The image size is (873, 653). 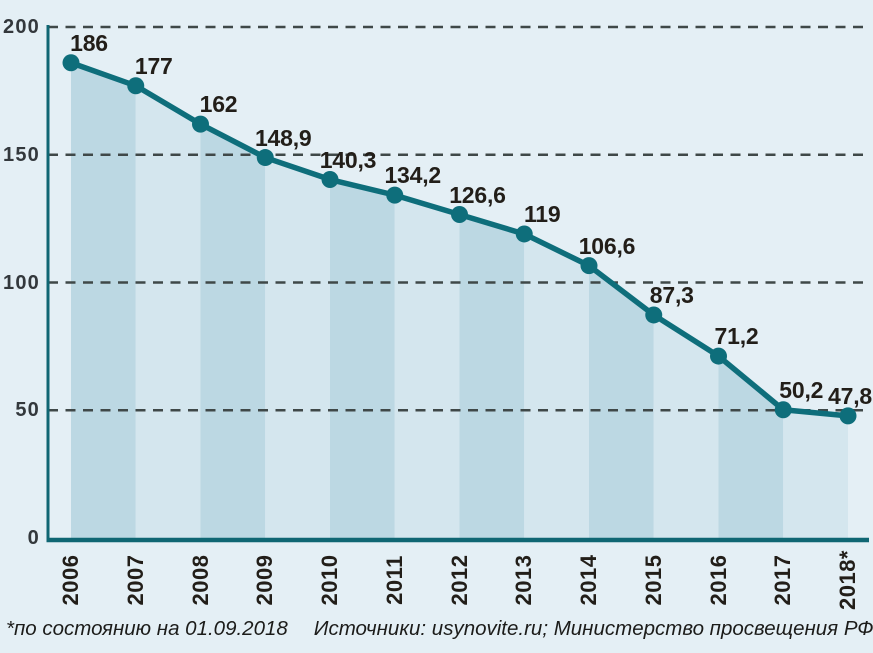 I want to click on data-point-value: 106,6, so click(x=607, y=245).